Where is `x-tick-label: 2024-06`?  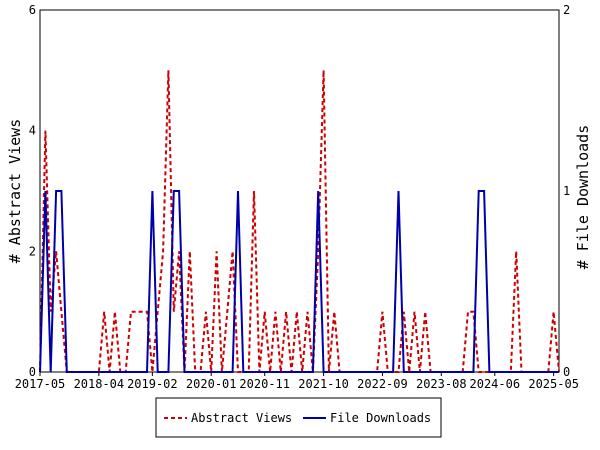 x-tick-label: 2024-06 is located at coordinates (495, 384).